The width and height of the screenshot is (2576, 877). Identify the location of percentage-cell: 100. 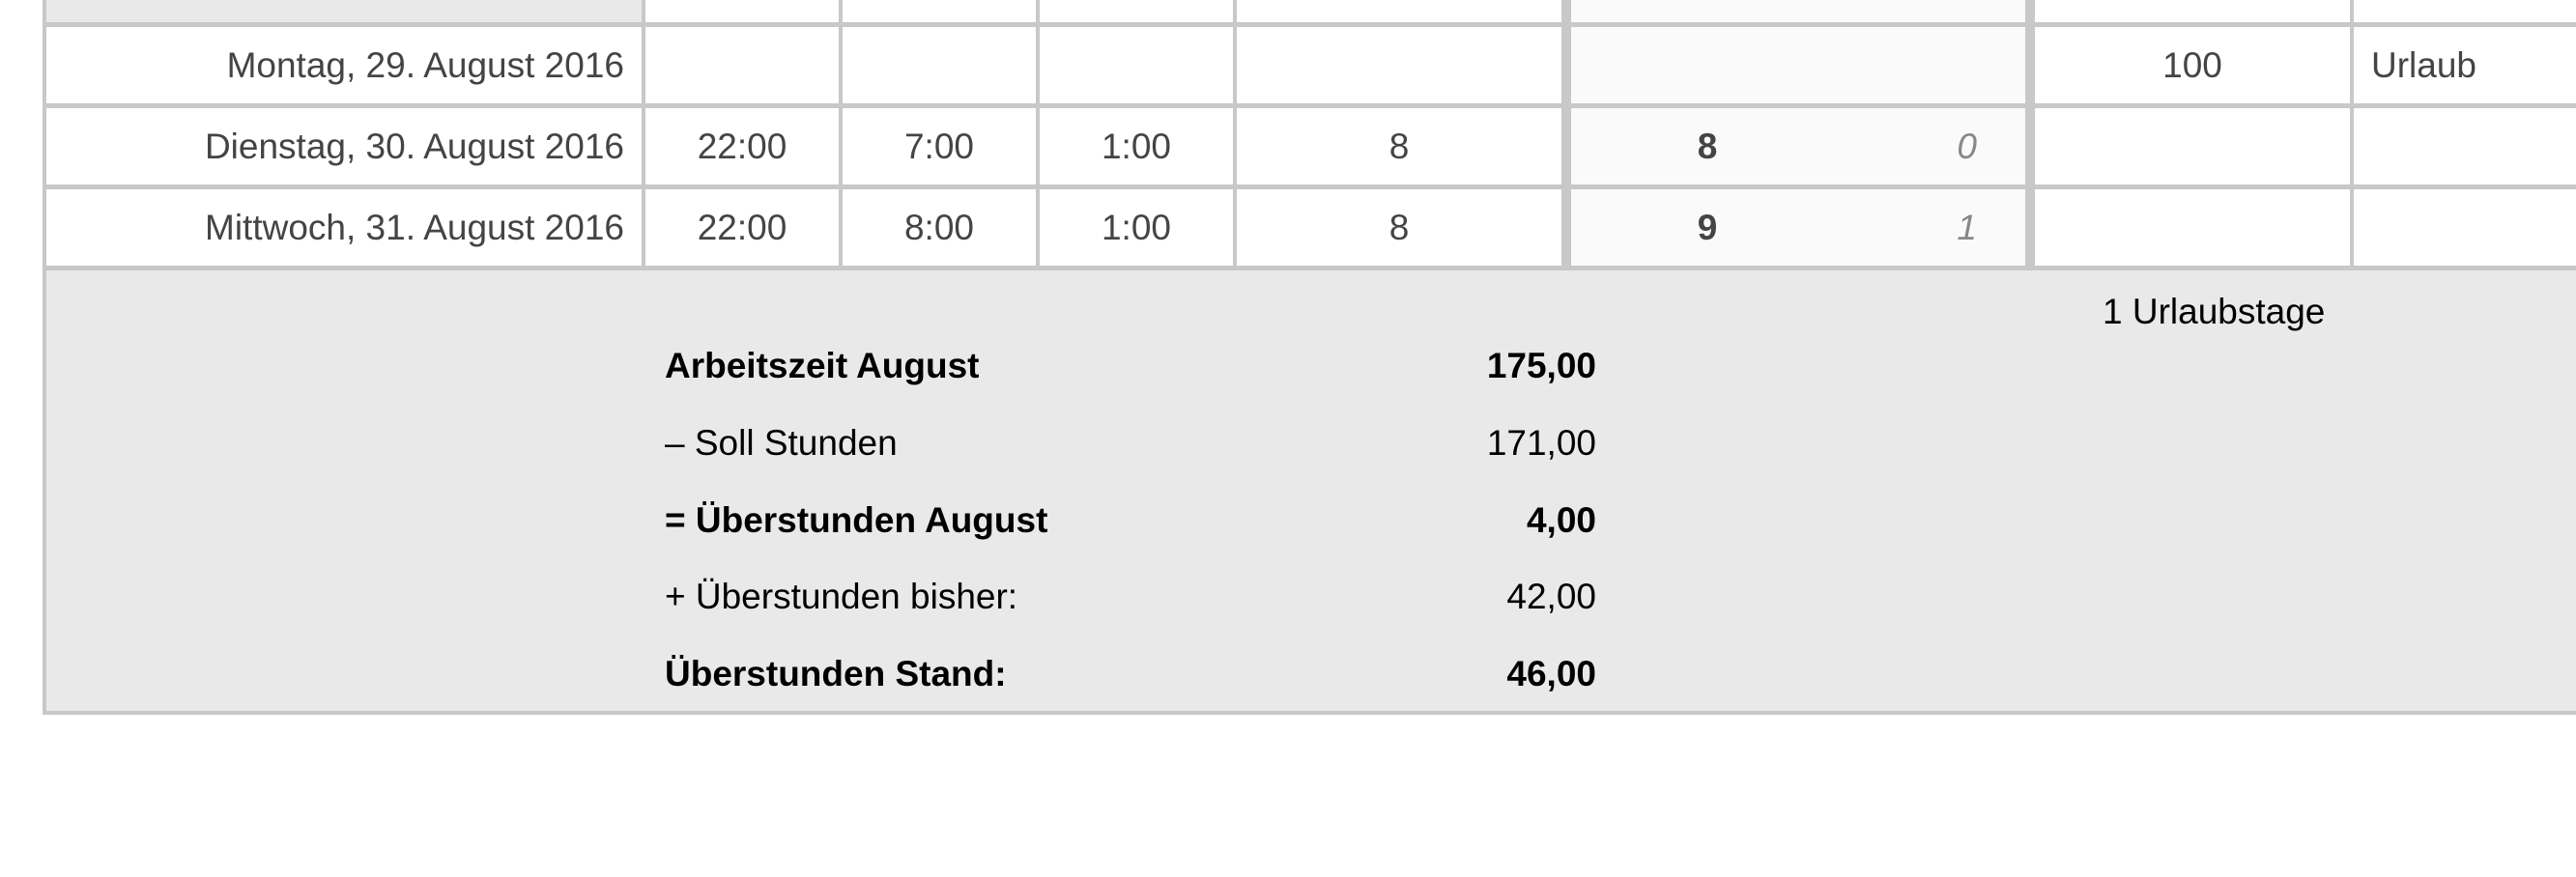
(2192, 67).